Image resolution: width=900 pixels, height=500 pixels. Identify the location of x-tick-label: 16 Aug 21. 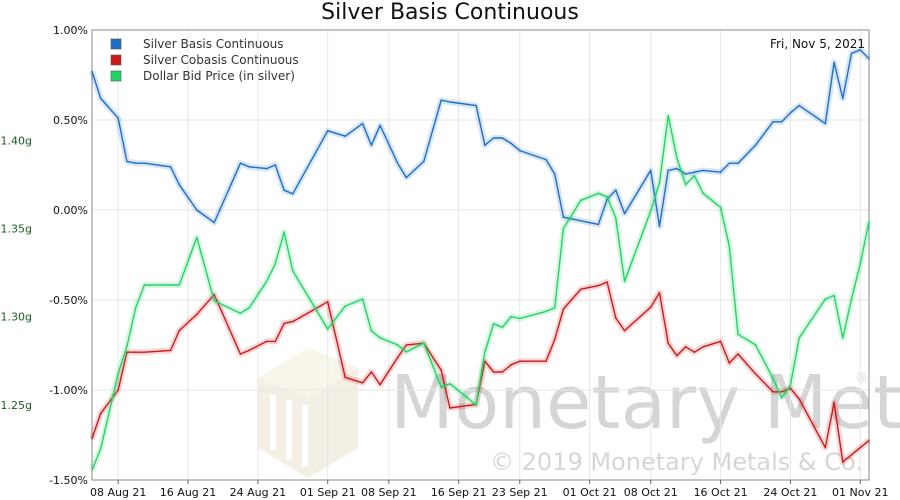
(188, 492).